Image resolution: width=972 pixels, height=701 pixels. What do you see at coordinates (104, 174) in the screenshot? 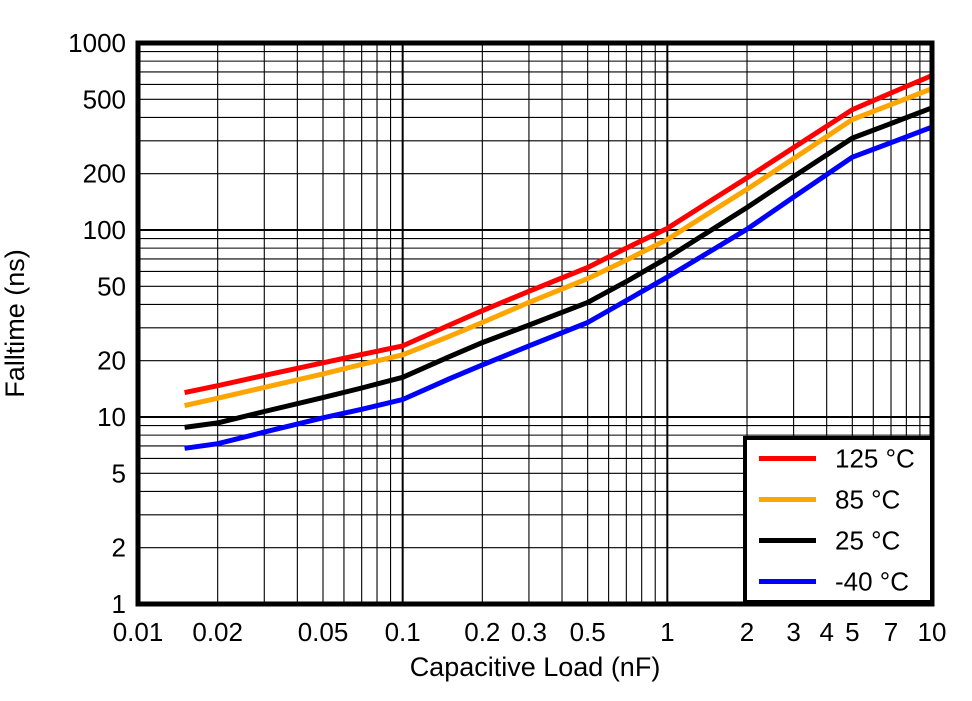
I see `y-tick-label: 200` at bounding box center [104, 174].